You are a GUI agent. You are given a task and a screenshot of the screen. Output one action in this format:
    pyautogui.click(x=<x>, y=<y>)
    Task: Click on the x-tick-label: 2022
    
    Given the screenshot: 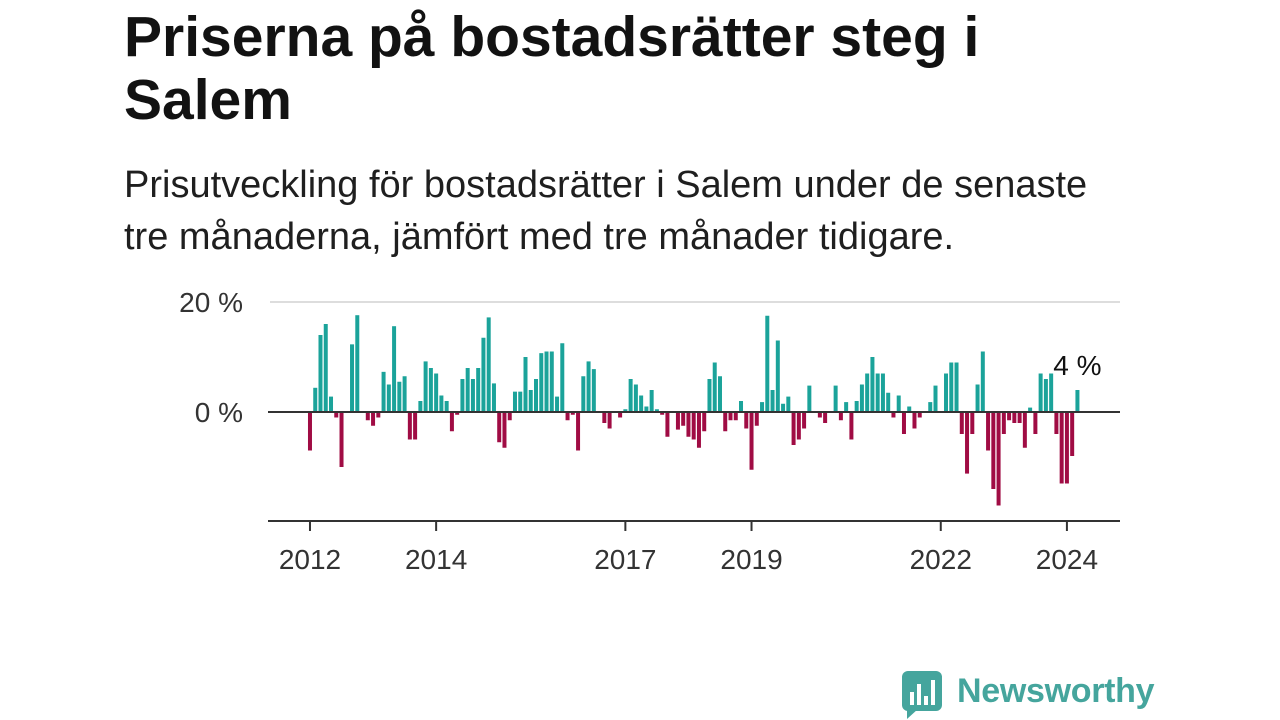 What is the action you would take?
    pyautogui.click(x=941, y=559)
    